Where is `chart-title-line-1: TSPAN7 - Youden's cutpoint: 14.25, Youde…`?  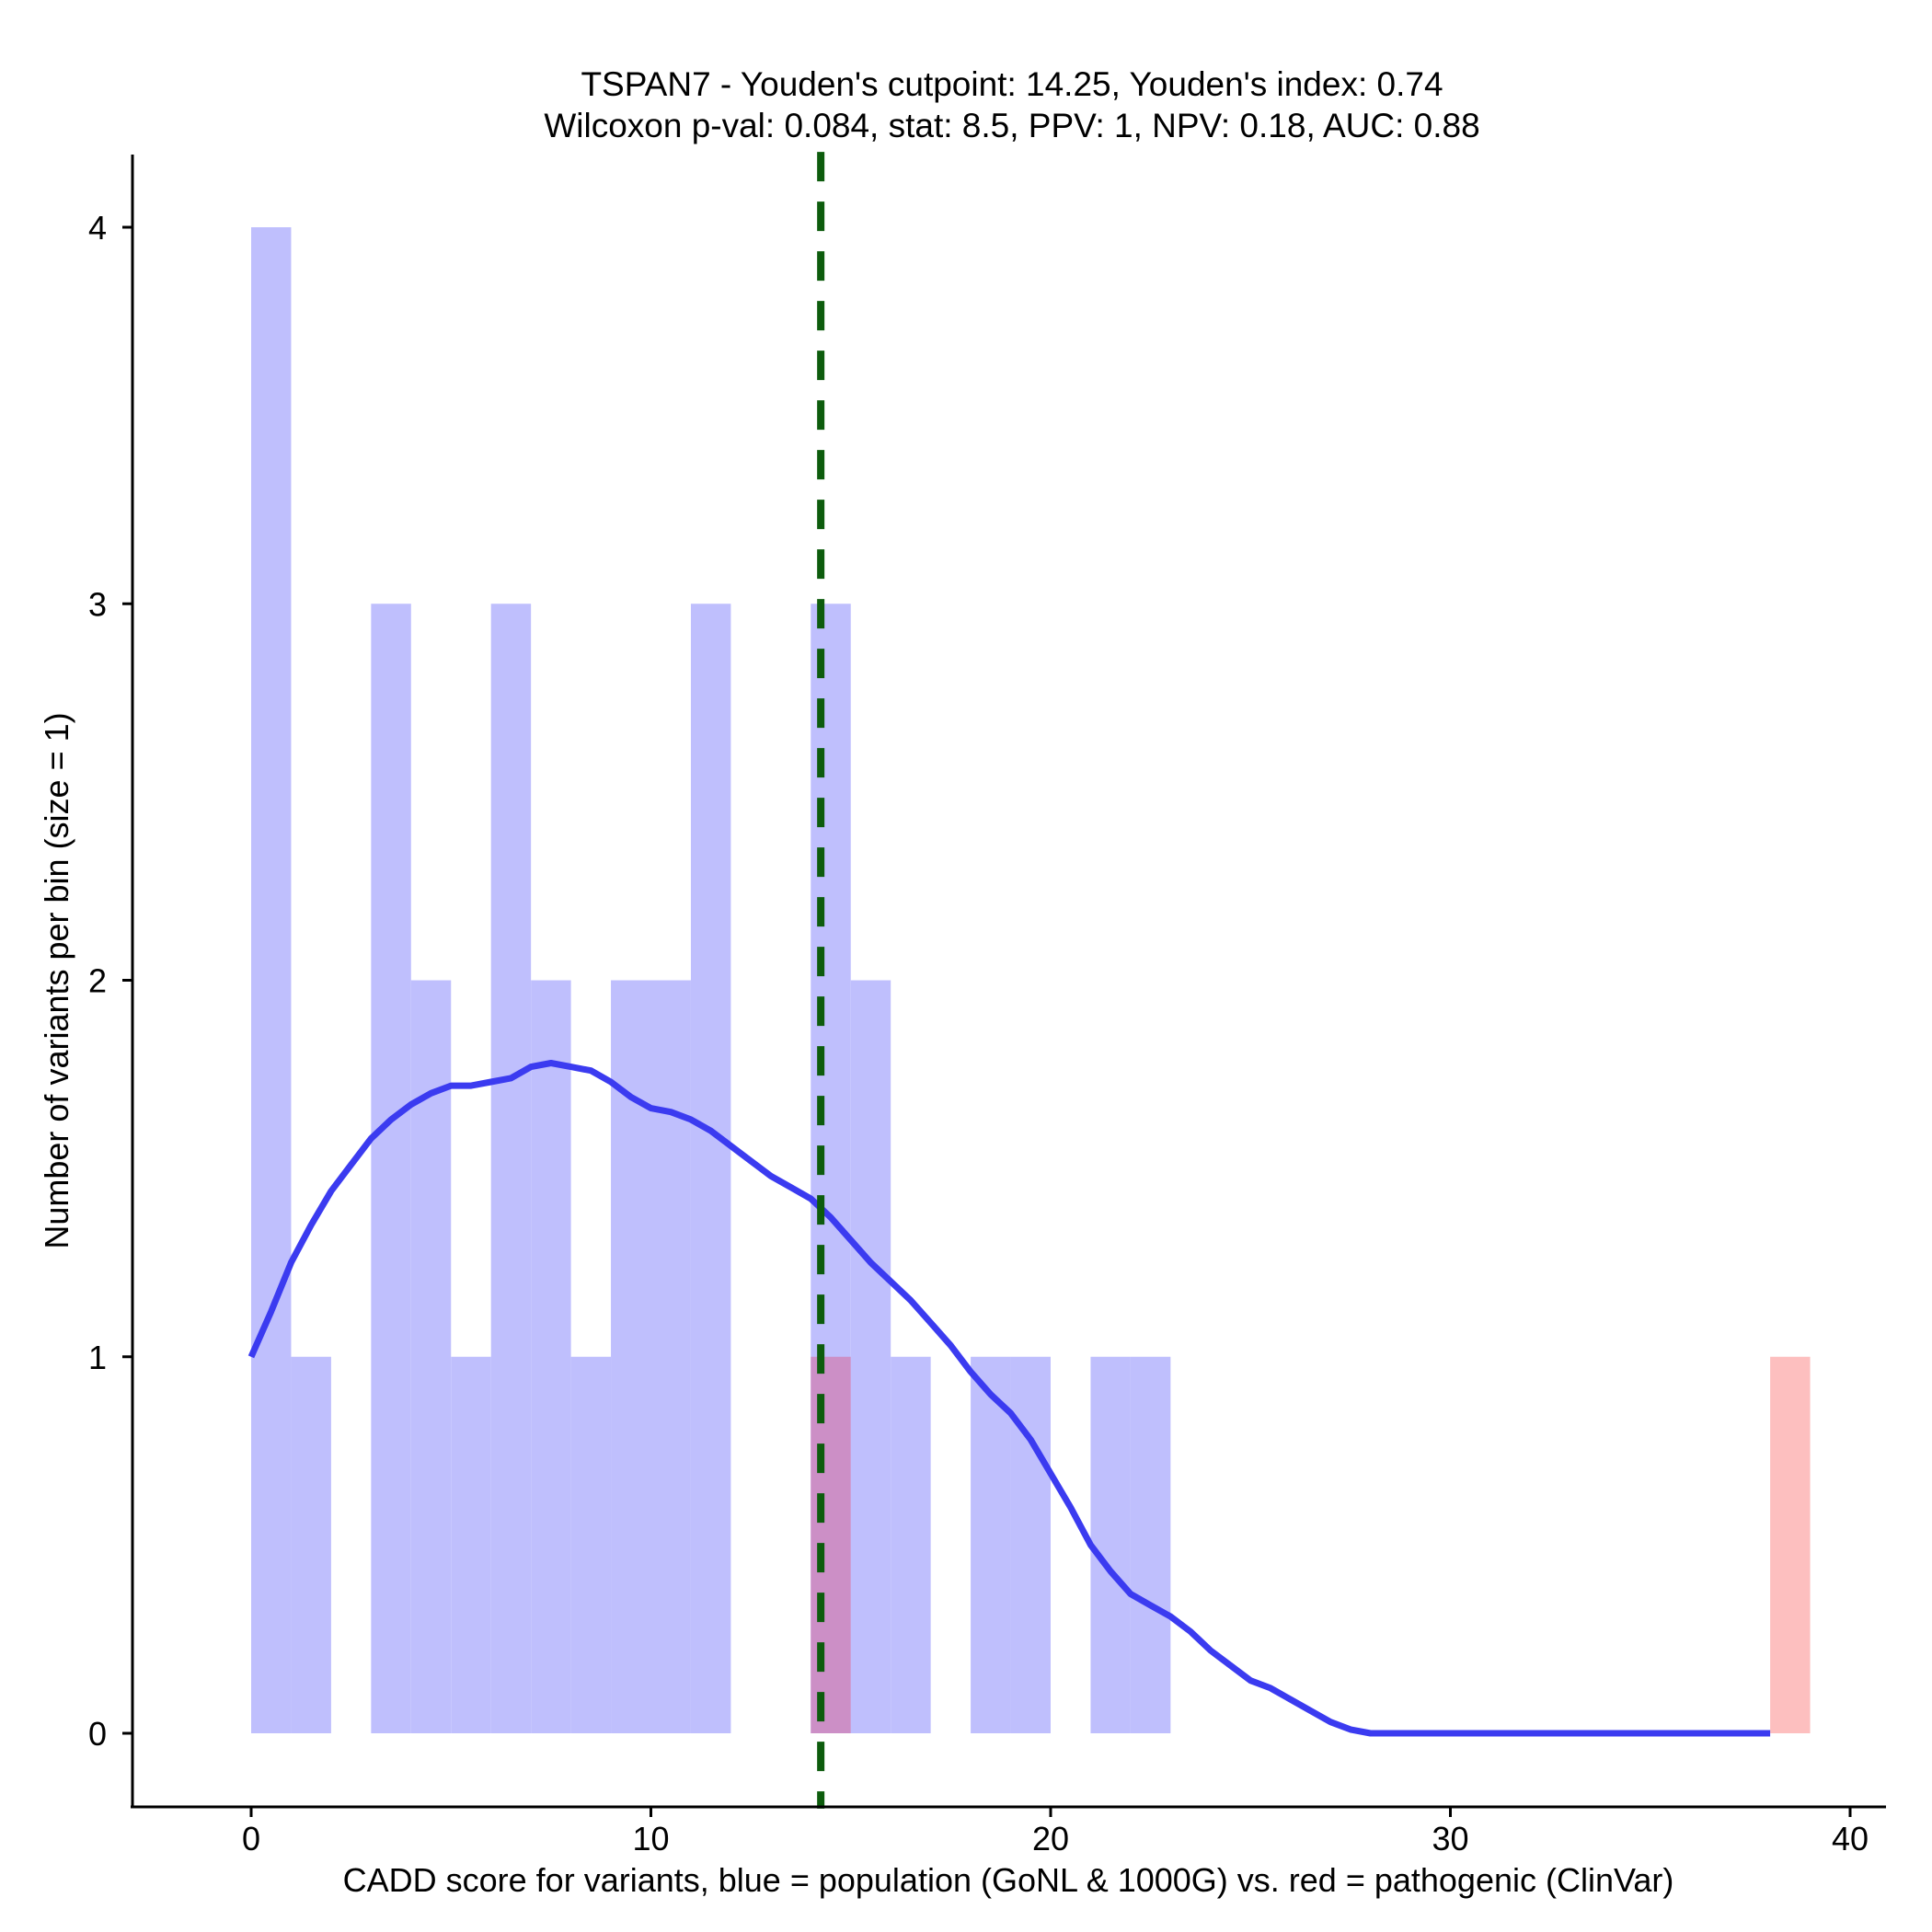 chart-title-line-1: TSPAN7 - Youden's cutpoint: 14.25, Youde… is located at coordinates (1012, 84).